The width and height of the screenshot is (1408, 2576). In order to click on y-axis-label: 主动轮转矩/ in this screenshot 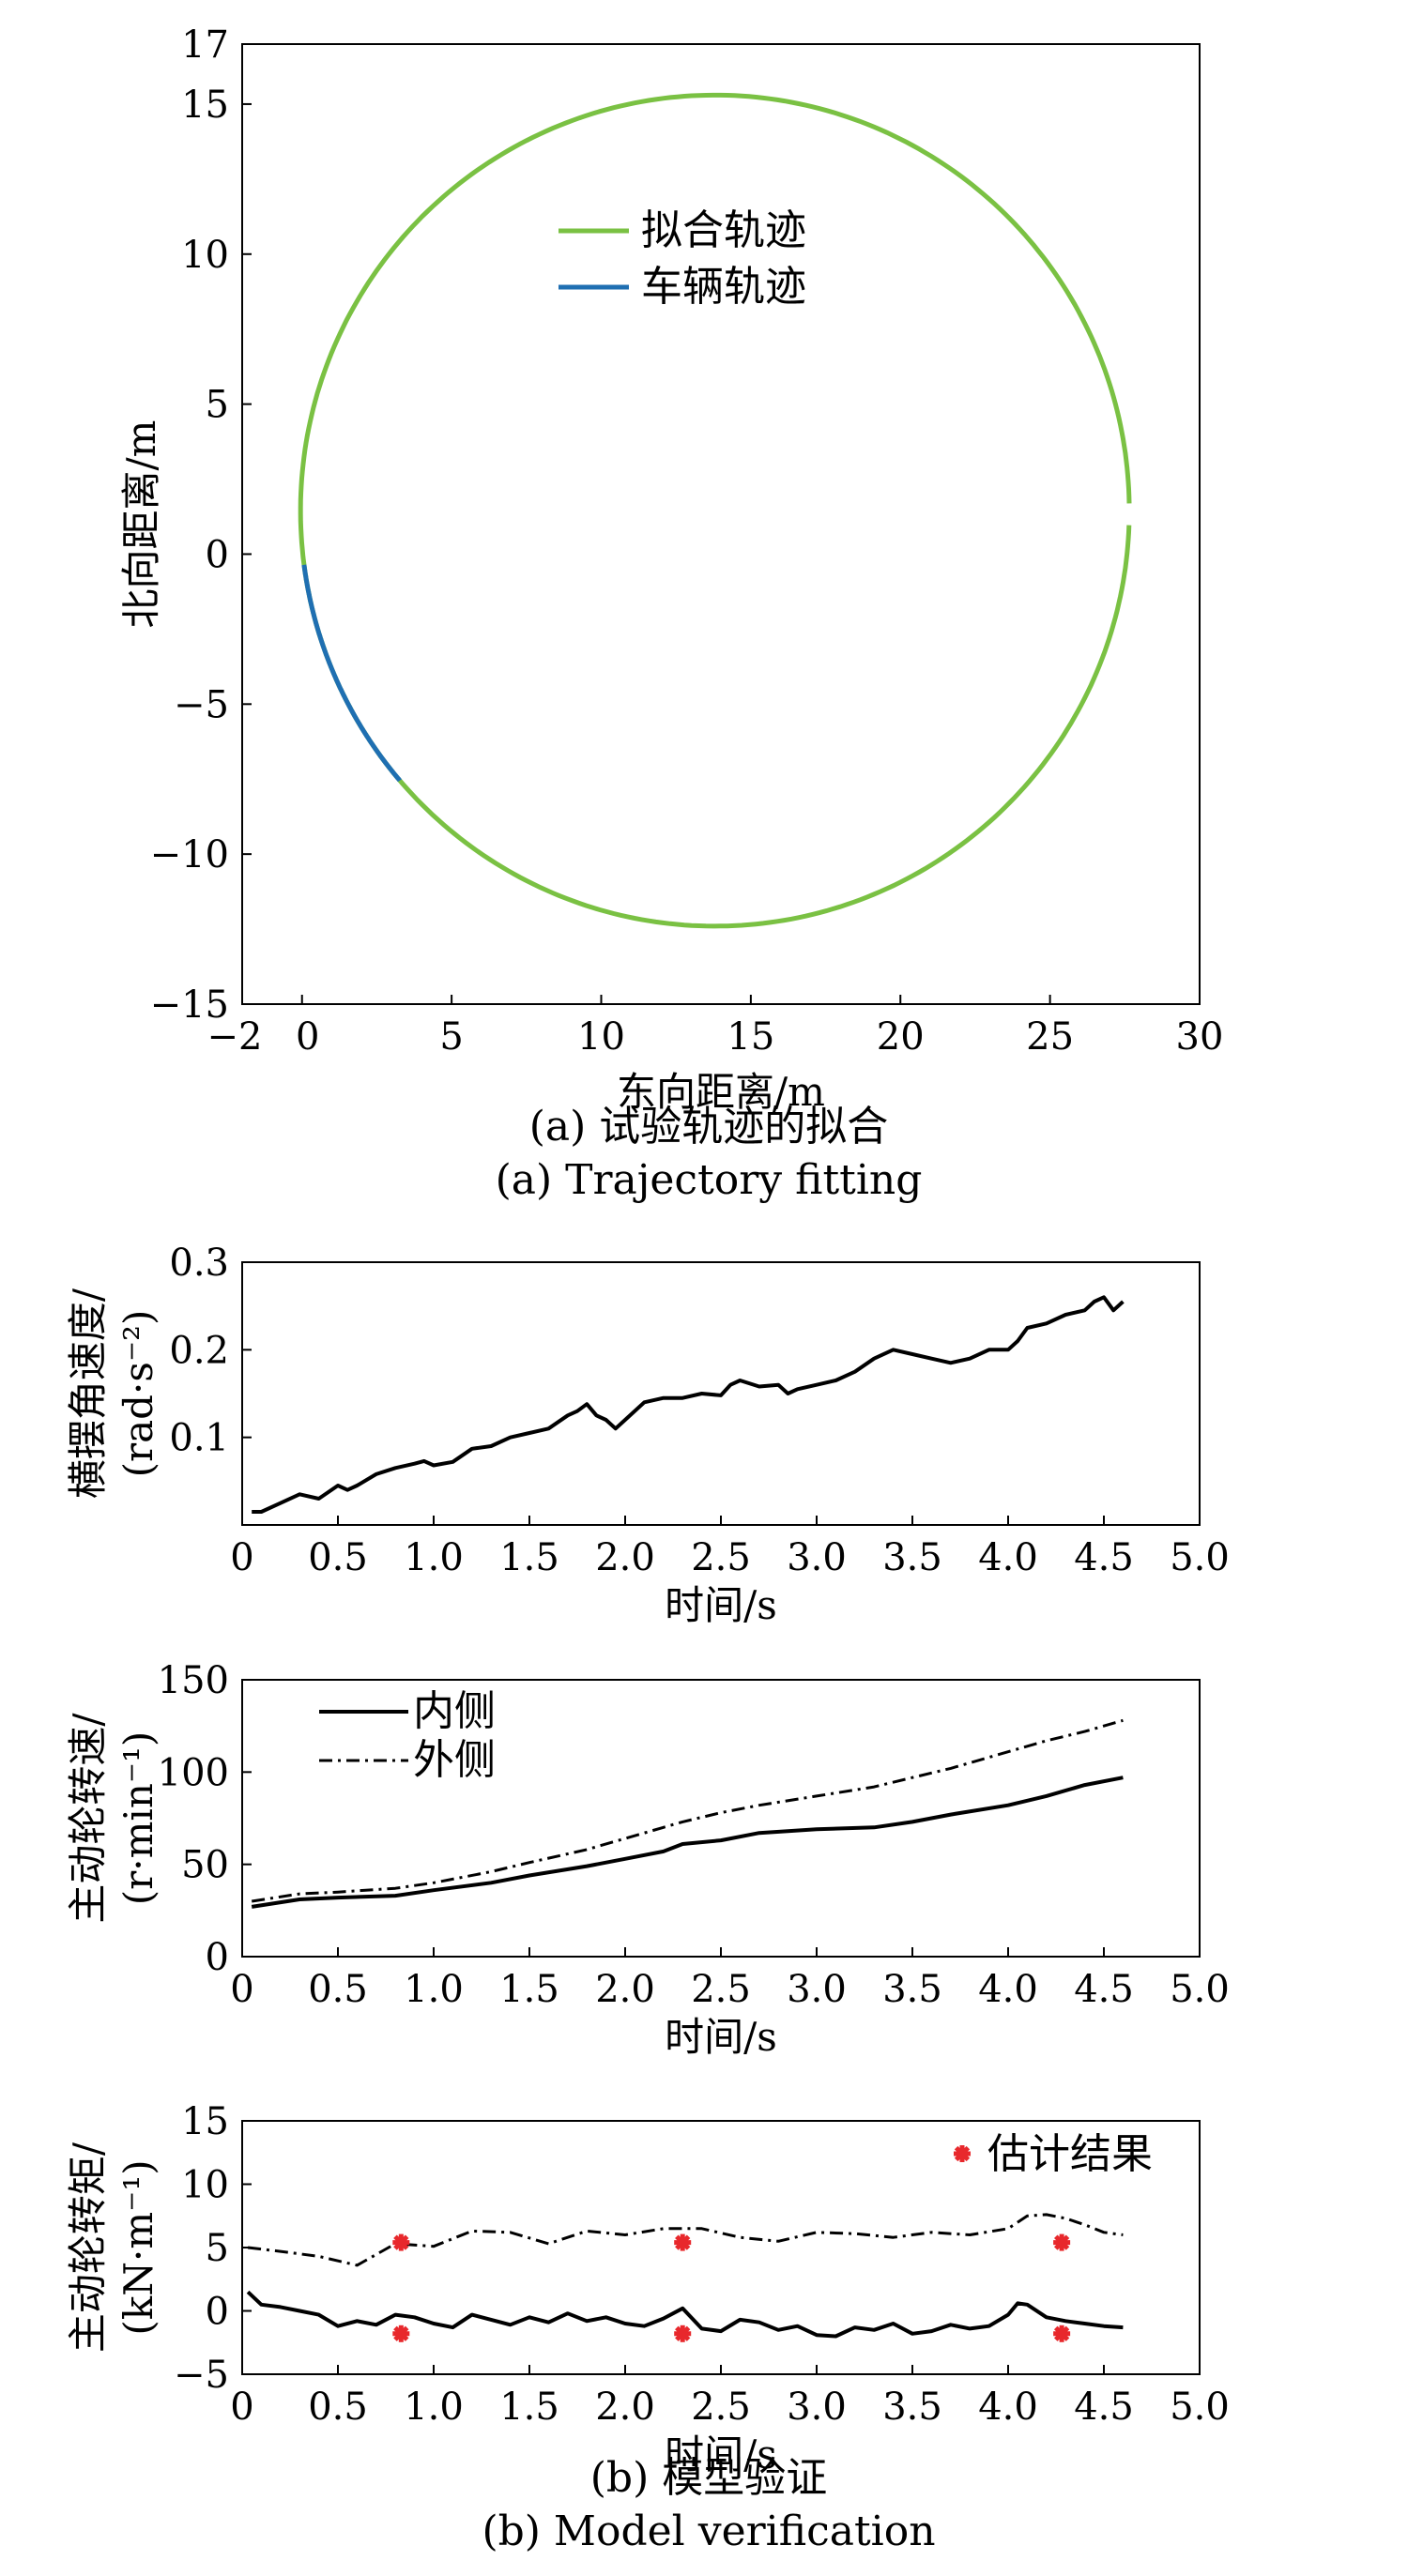, I will do `click(88, 2247)`.